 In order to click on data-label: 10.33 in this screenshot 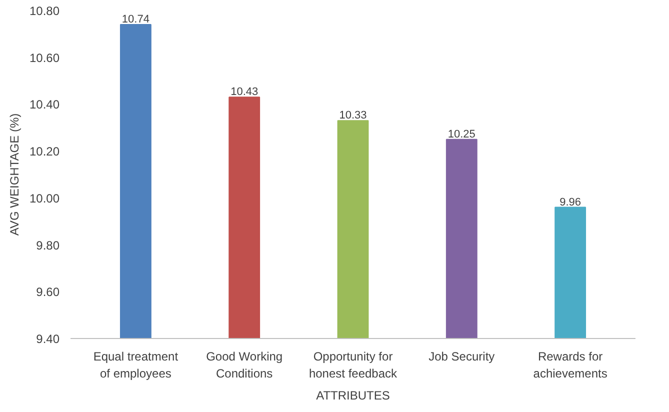, I will do `click(353, 116)`.